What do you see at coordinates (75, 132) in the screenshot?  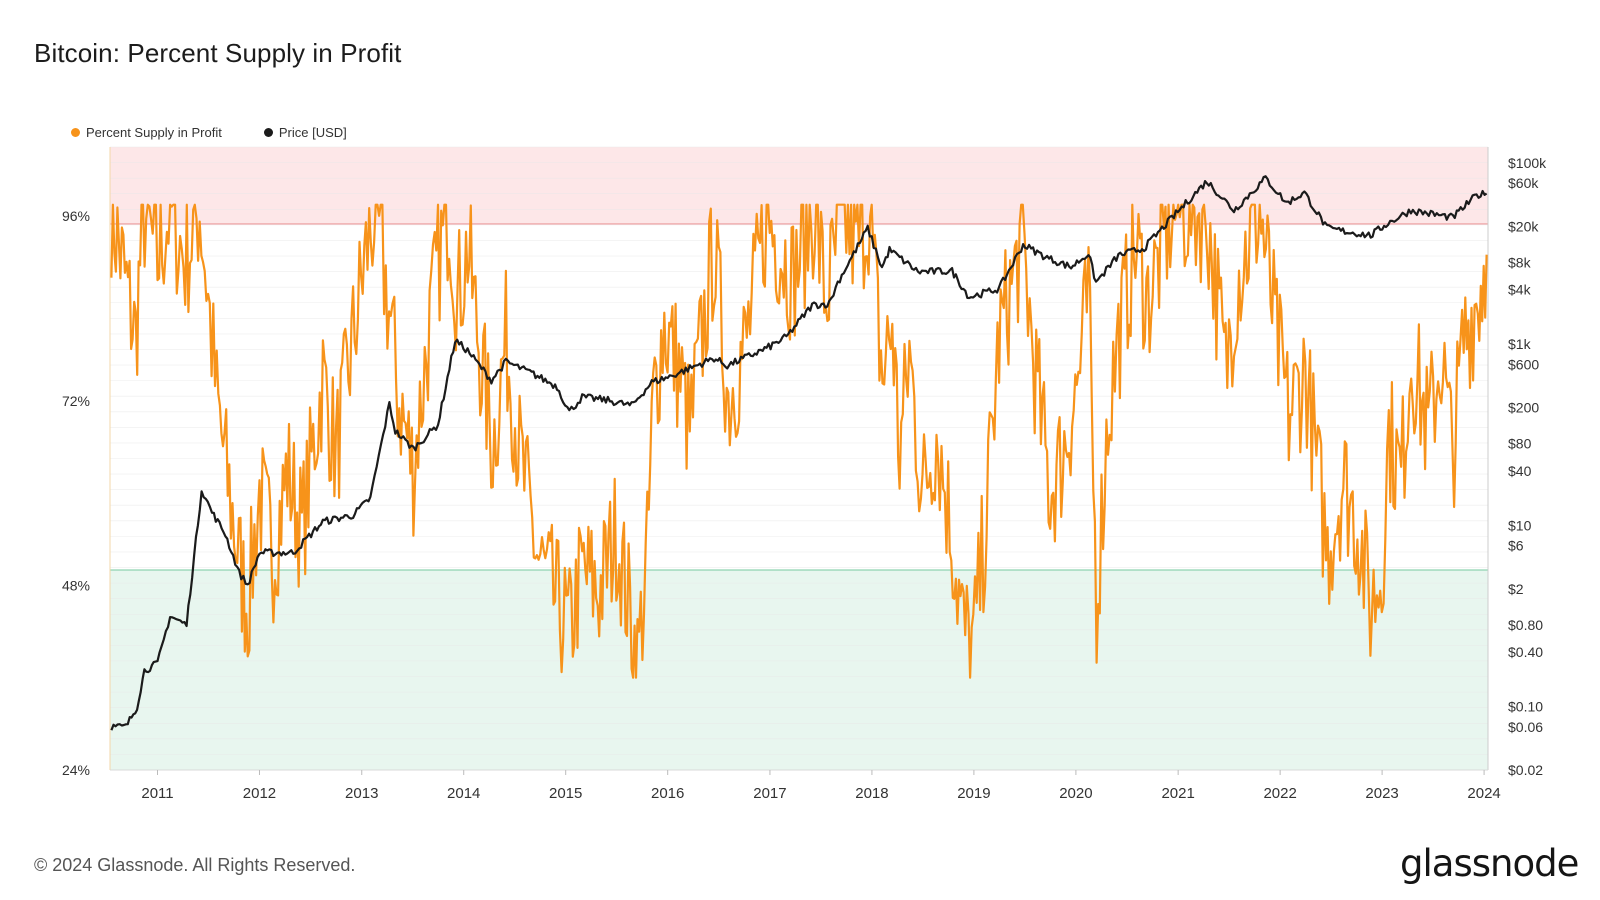 I see `legend-supply-dot` at bounding box center [75, 132].